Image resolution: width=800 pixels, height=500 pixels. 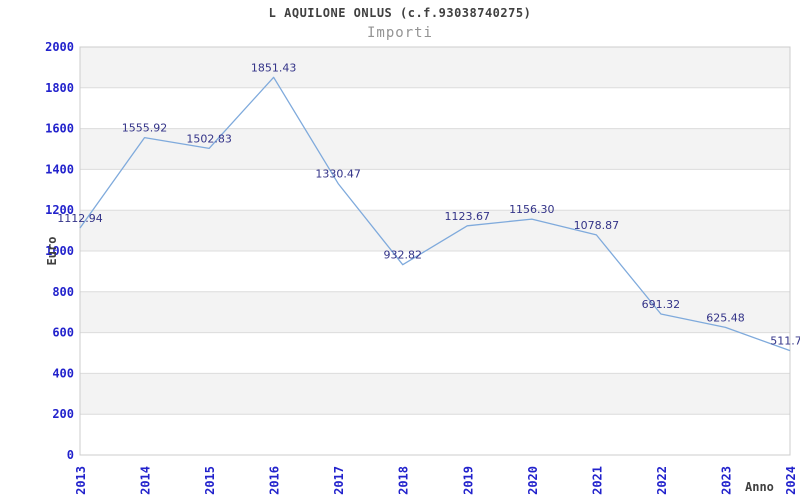 What do you see at coordinates (59, 129) in the screenshot?
I see `y-tick-label: 1600` at bounding box center [59, 129].